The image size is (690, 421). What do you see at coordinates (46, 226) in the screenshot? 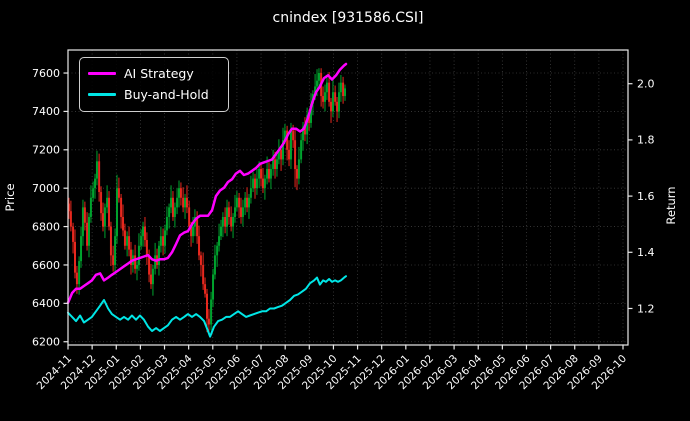
I see `price-tick-label: 6800` at bounding box center [46, 226].